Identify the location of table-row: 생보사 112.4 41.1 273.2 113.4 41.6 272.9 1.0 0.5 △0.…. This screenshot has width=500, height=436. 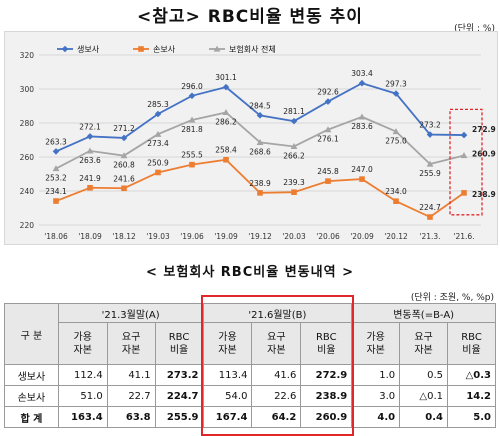
(250, 375).